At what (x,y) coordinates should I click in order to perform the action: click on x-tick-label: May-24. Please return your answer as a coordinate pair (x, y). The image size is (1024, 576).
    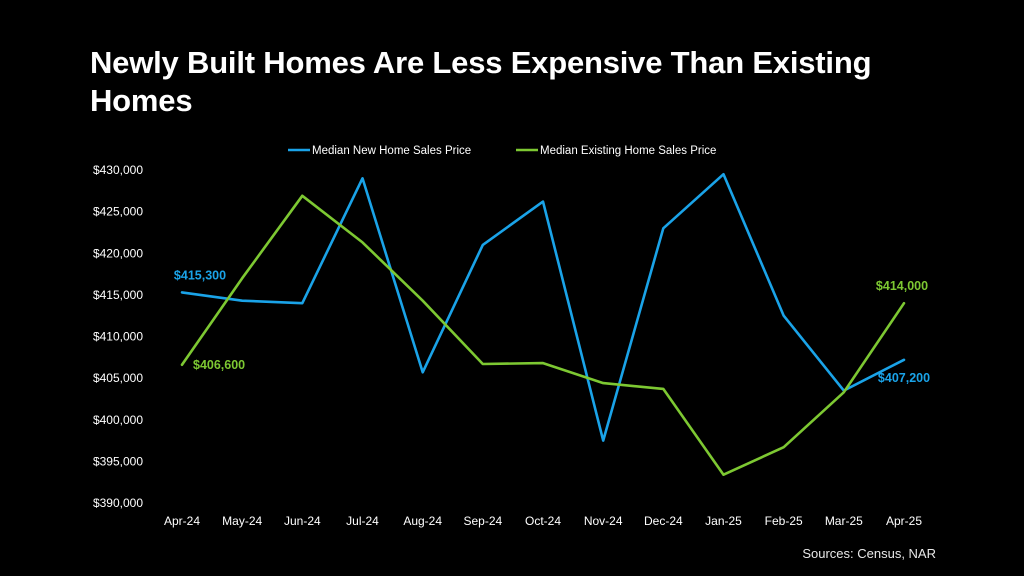
    Looking at the image, I should click on (242, 521).